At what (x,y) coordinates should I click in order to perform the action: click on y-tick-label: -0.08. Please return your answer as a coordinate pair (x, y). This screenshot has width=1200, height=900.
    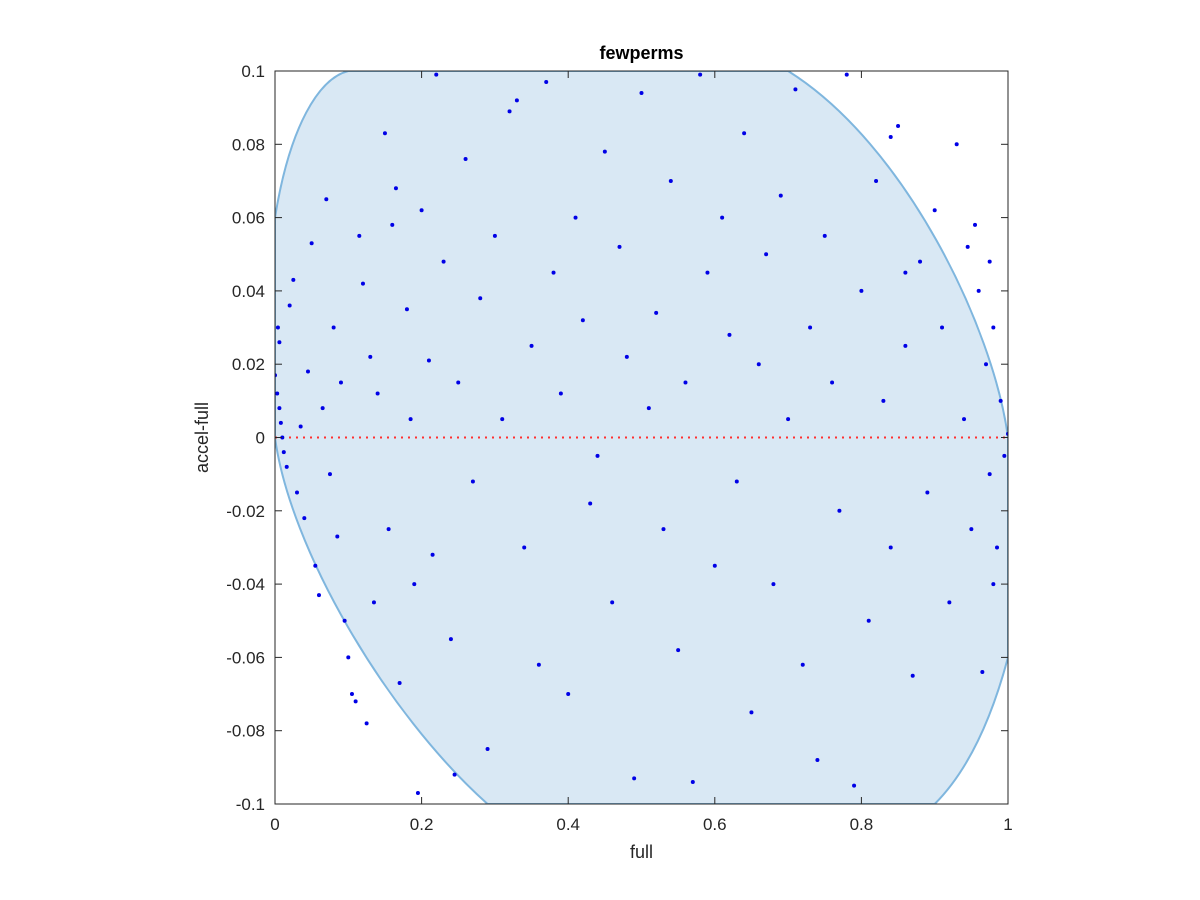
    Looking at the image, I should click on (245, 731).